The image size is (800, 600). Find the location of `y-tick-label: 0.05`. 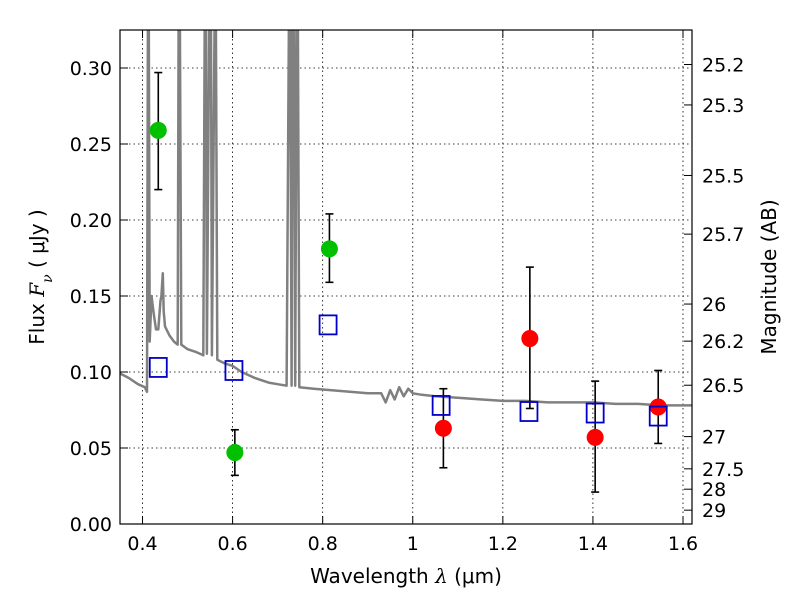

y-tick-label: 0.05 is located at coordinates (91, 449).